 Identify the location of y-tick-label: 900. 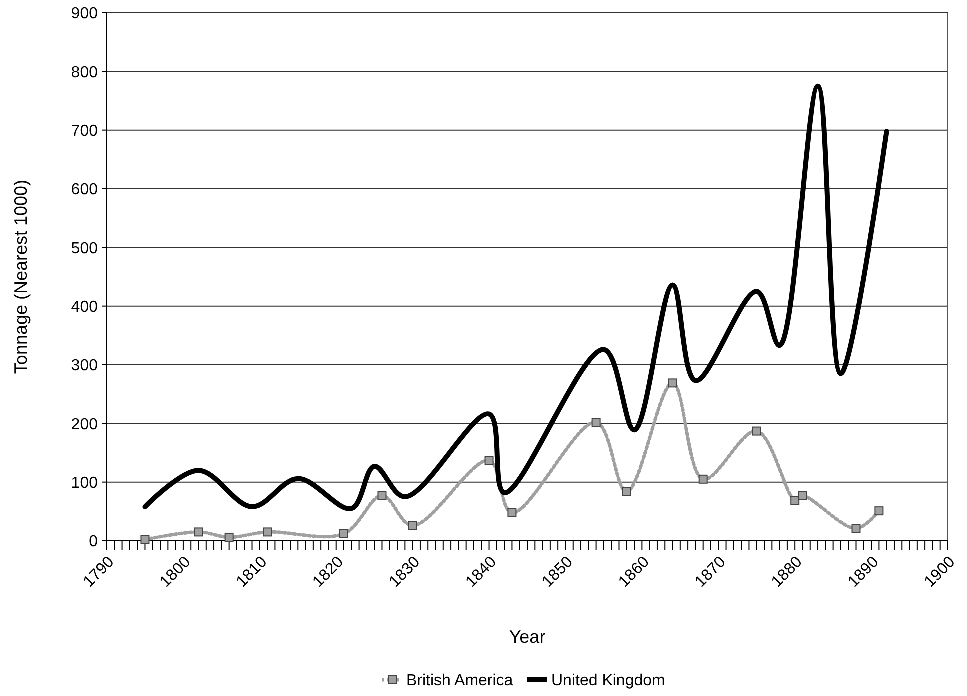
(84, 14).